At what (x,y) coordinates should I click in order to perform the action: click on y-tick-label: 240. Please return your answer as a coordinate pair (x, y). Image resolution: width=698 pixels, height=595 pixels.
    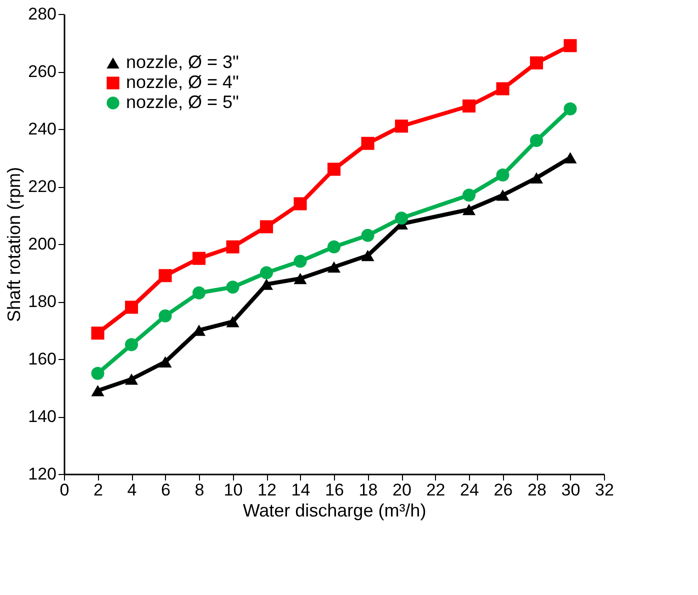
    Looking at the image, I should click on (42, 129).